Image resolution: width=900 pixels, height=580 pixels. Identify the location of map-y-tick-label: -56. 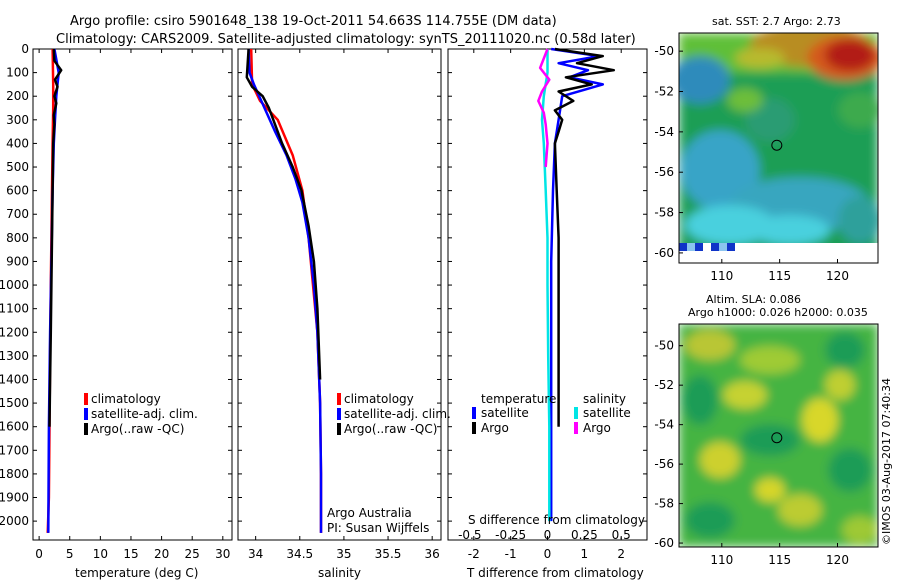
(664, 464).